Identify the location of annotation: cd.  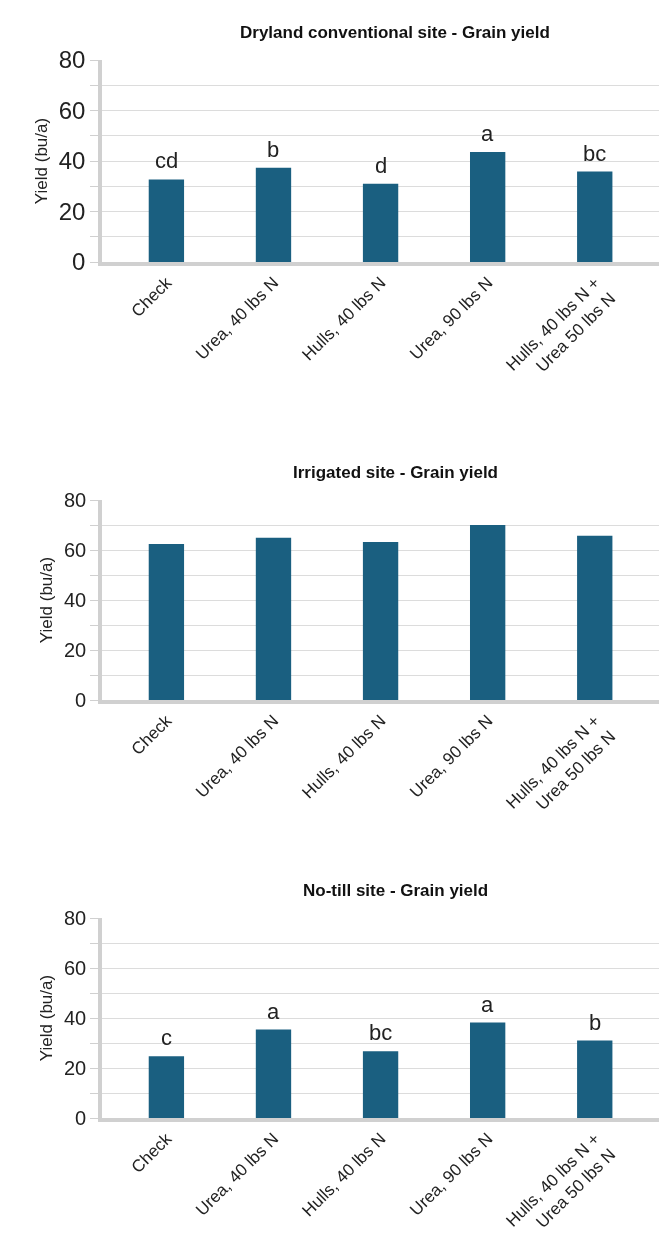
(167, 160).